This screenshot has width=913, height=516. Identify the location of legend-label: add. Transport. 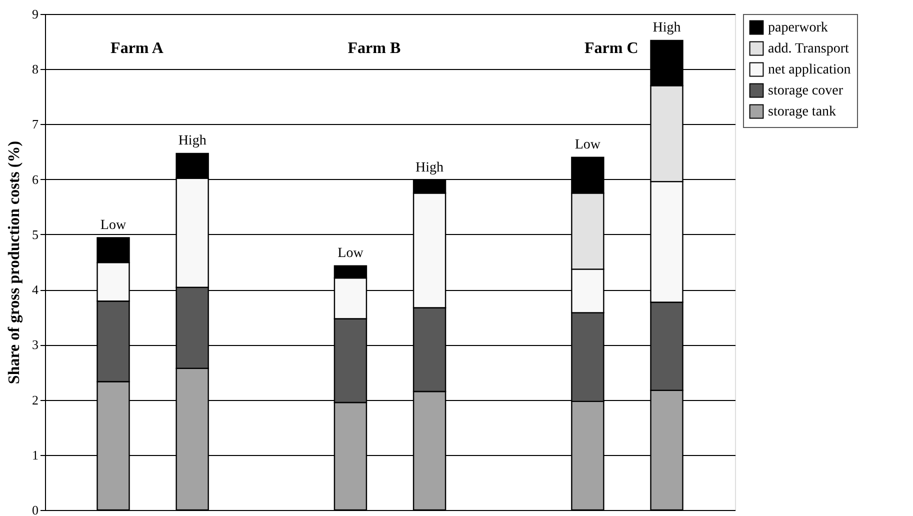
(809, 49).